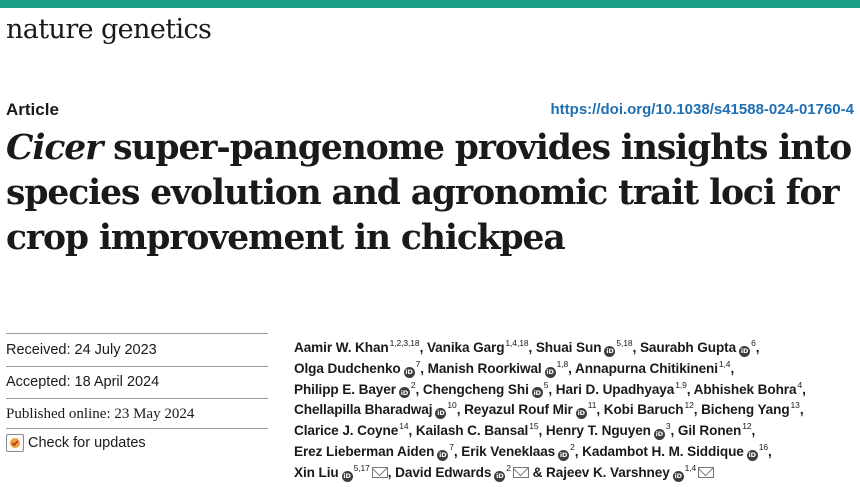  I want to click on author-name: Vanika Garg1,4,18,, so click(480, 347).